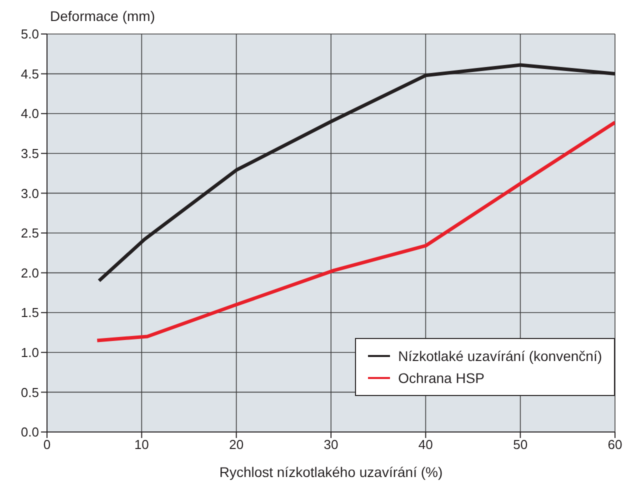  What do you see at coordinates (29, 34) in the screenshot?
I see `y-tick-label: 5.0` at bounding box center [29, 34].